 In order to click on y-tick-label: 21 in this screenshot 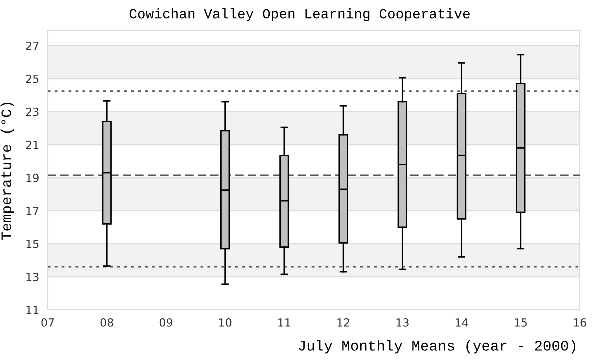, I will do `click(32, 145)`.